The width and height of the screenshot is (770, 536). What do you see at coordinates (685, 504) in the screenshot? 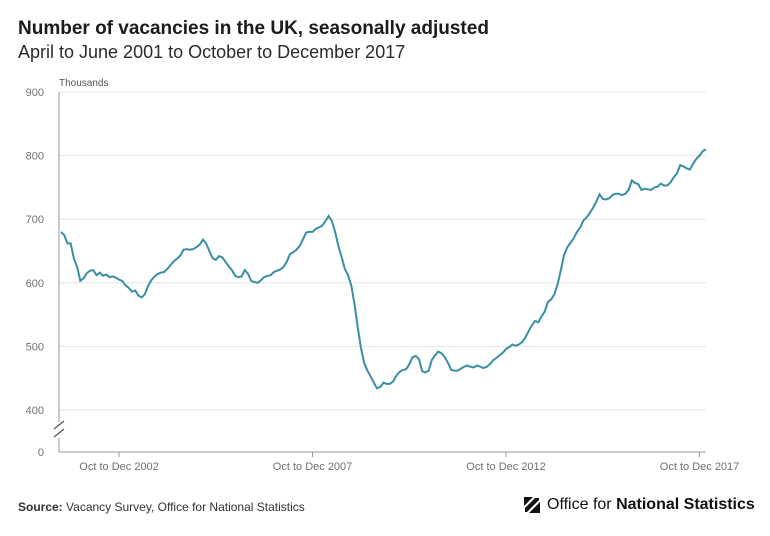
I see `ons-logo-text-bold: National Statistics` at bounding box center [685, 504].